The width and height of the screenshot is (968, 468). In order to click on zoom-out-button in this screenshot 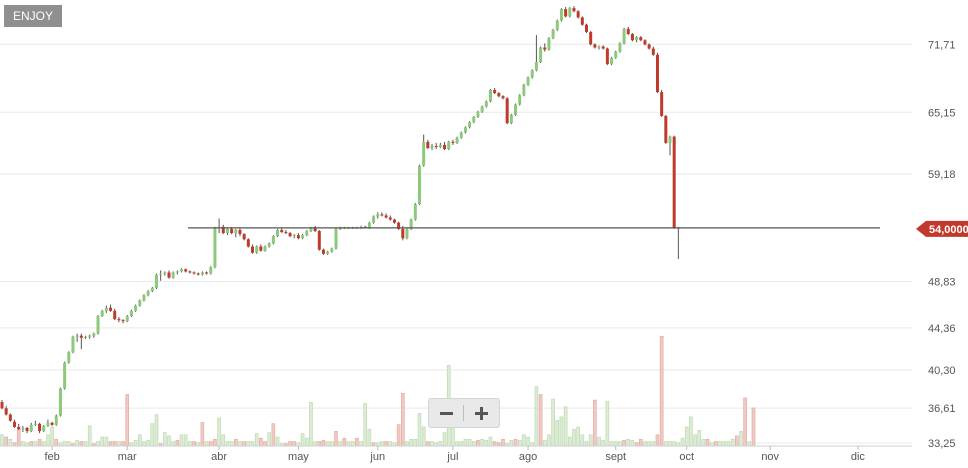, I will do `click(446, 413)`.